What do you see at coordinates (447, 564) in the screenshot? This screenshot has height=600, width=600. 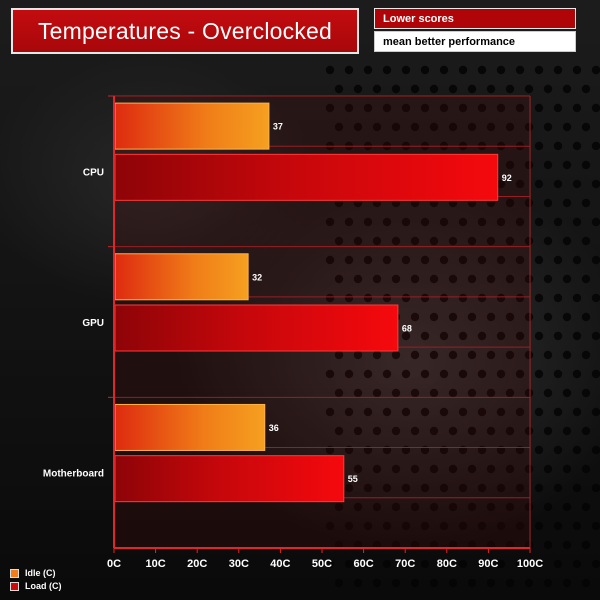 I see `x-tick-label-80c: 80C` at bounding box center [447, 564].